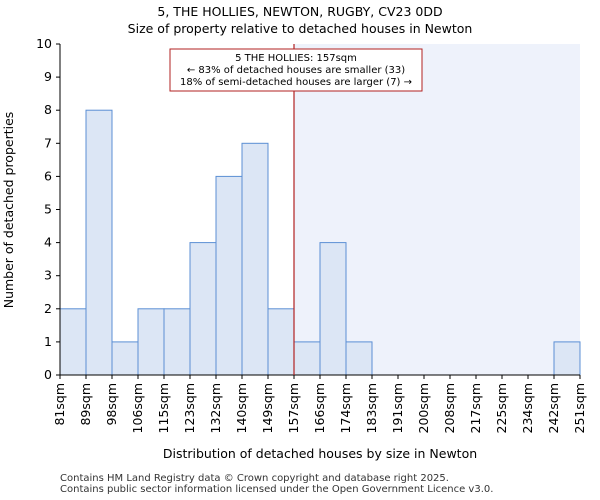 The width and height of the screenshot is (600, 500). What do you see at coordinates (48, 308) in the screenshot?
I see `y-tick-label: 2` at bounding box center [48, 308].